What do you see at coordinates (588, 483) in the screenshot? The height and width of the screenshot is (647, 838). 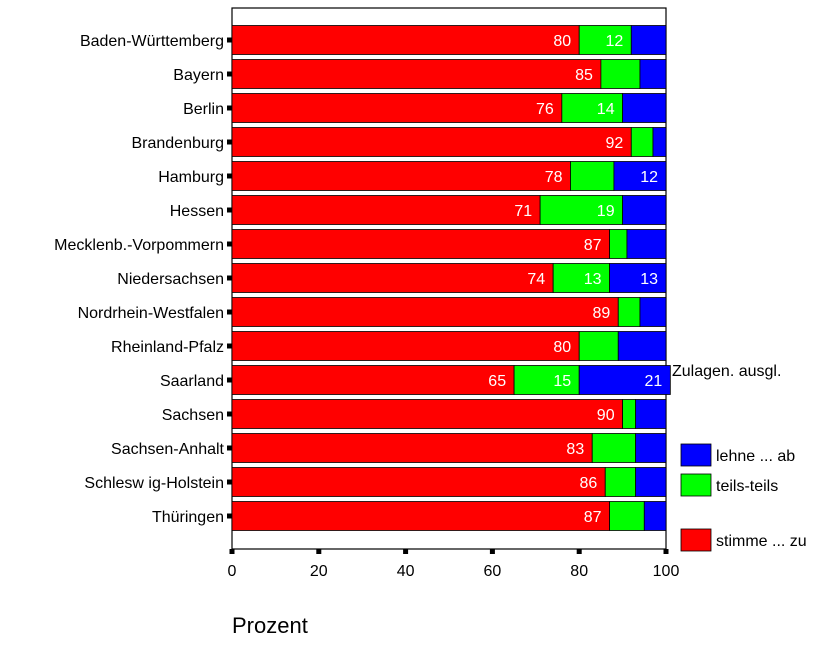 I see `bar-data-label: 86` at bounding box center [588, 483].